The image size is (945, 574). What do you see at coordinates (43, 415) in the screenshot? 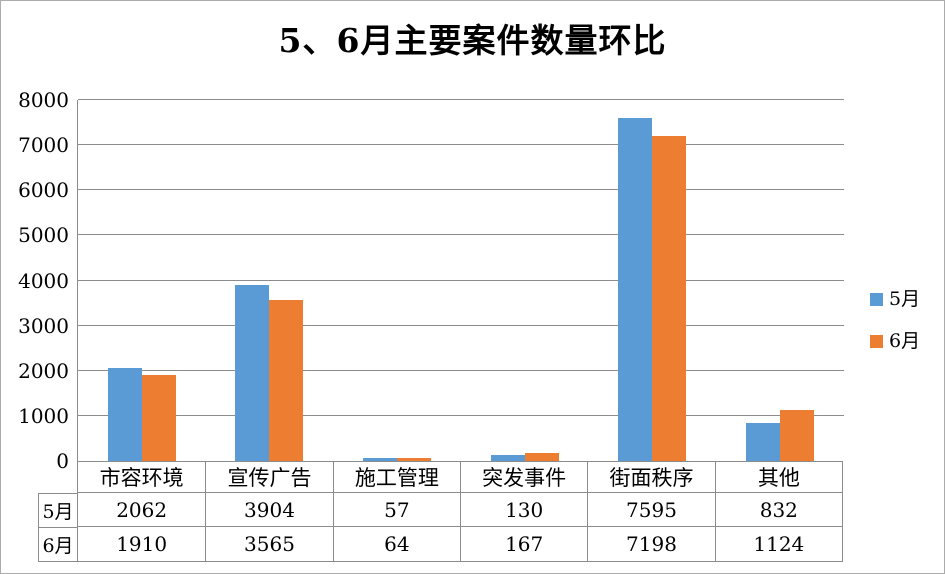
I see `y-tick-label: 1000` at bounding box center [43, 415].